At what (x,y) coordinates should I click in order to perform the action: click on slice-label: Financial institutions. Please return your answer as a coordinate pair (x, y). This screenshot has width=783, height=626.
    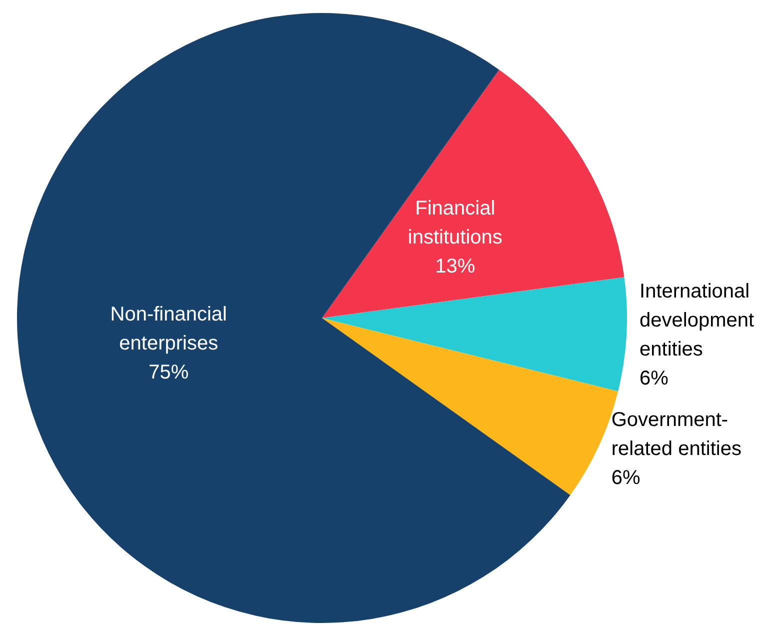
    Looking at the image, I should click on (455, 223).